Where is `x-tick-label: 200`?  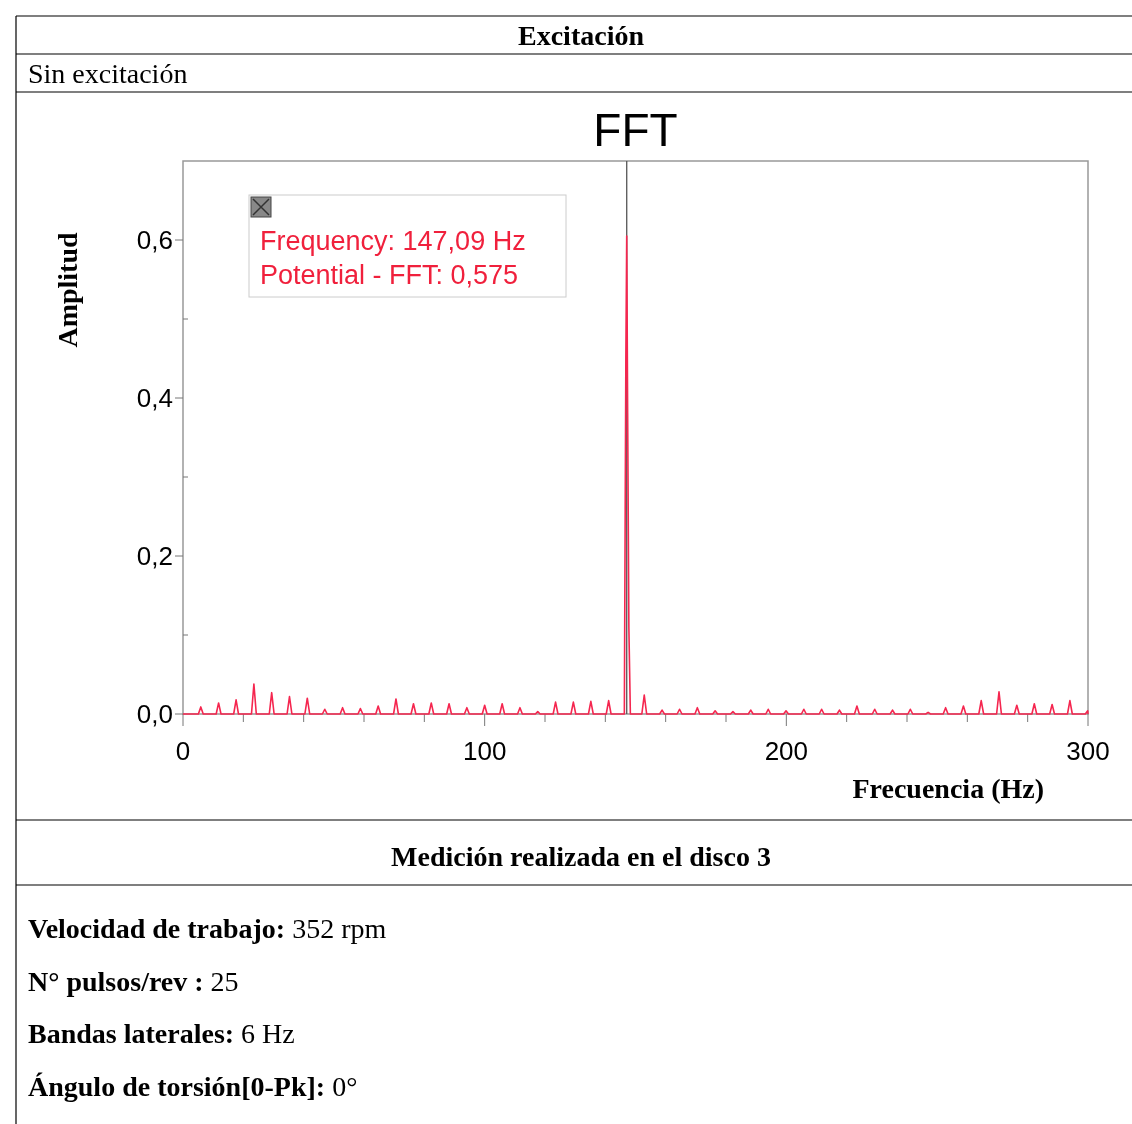 x-tick-label: 200 is located at coordinates (786, 751).